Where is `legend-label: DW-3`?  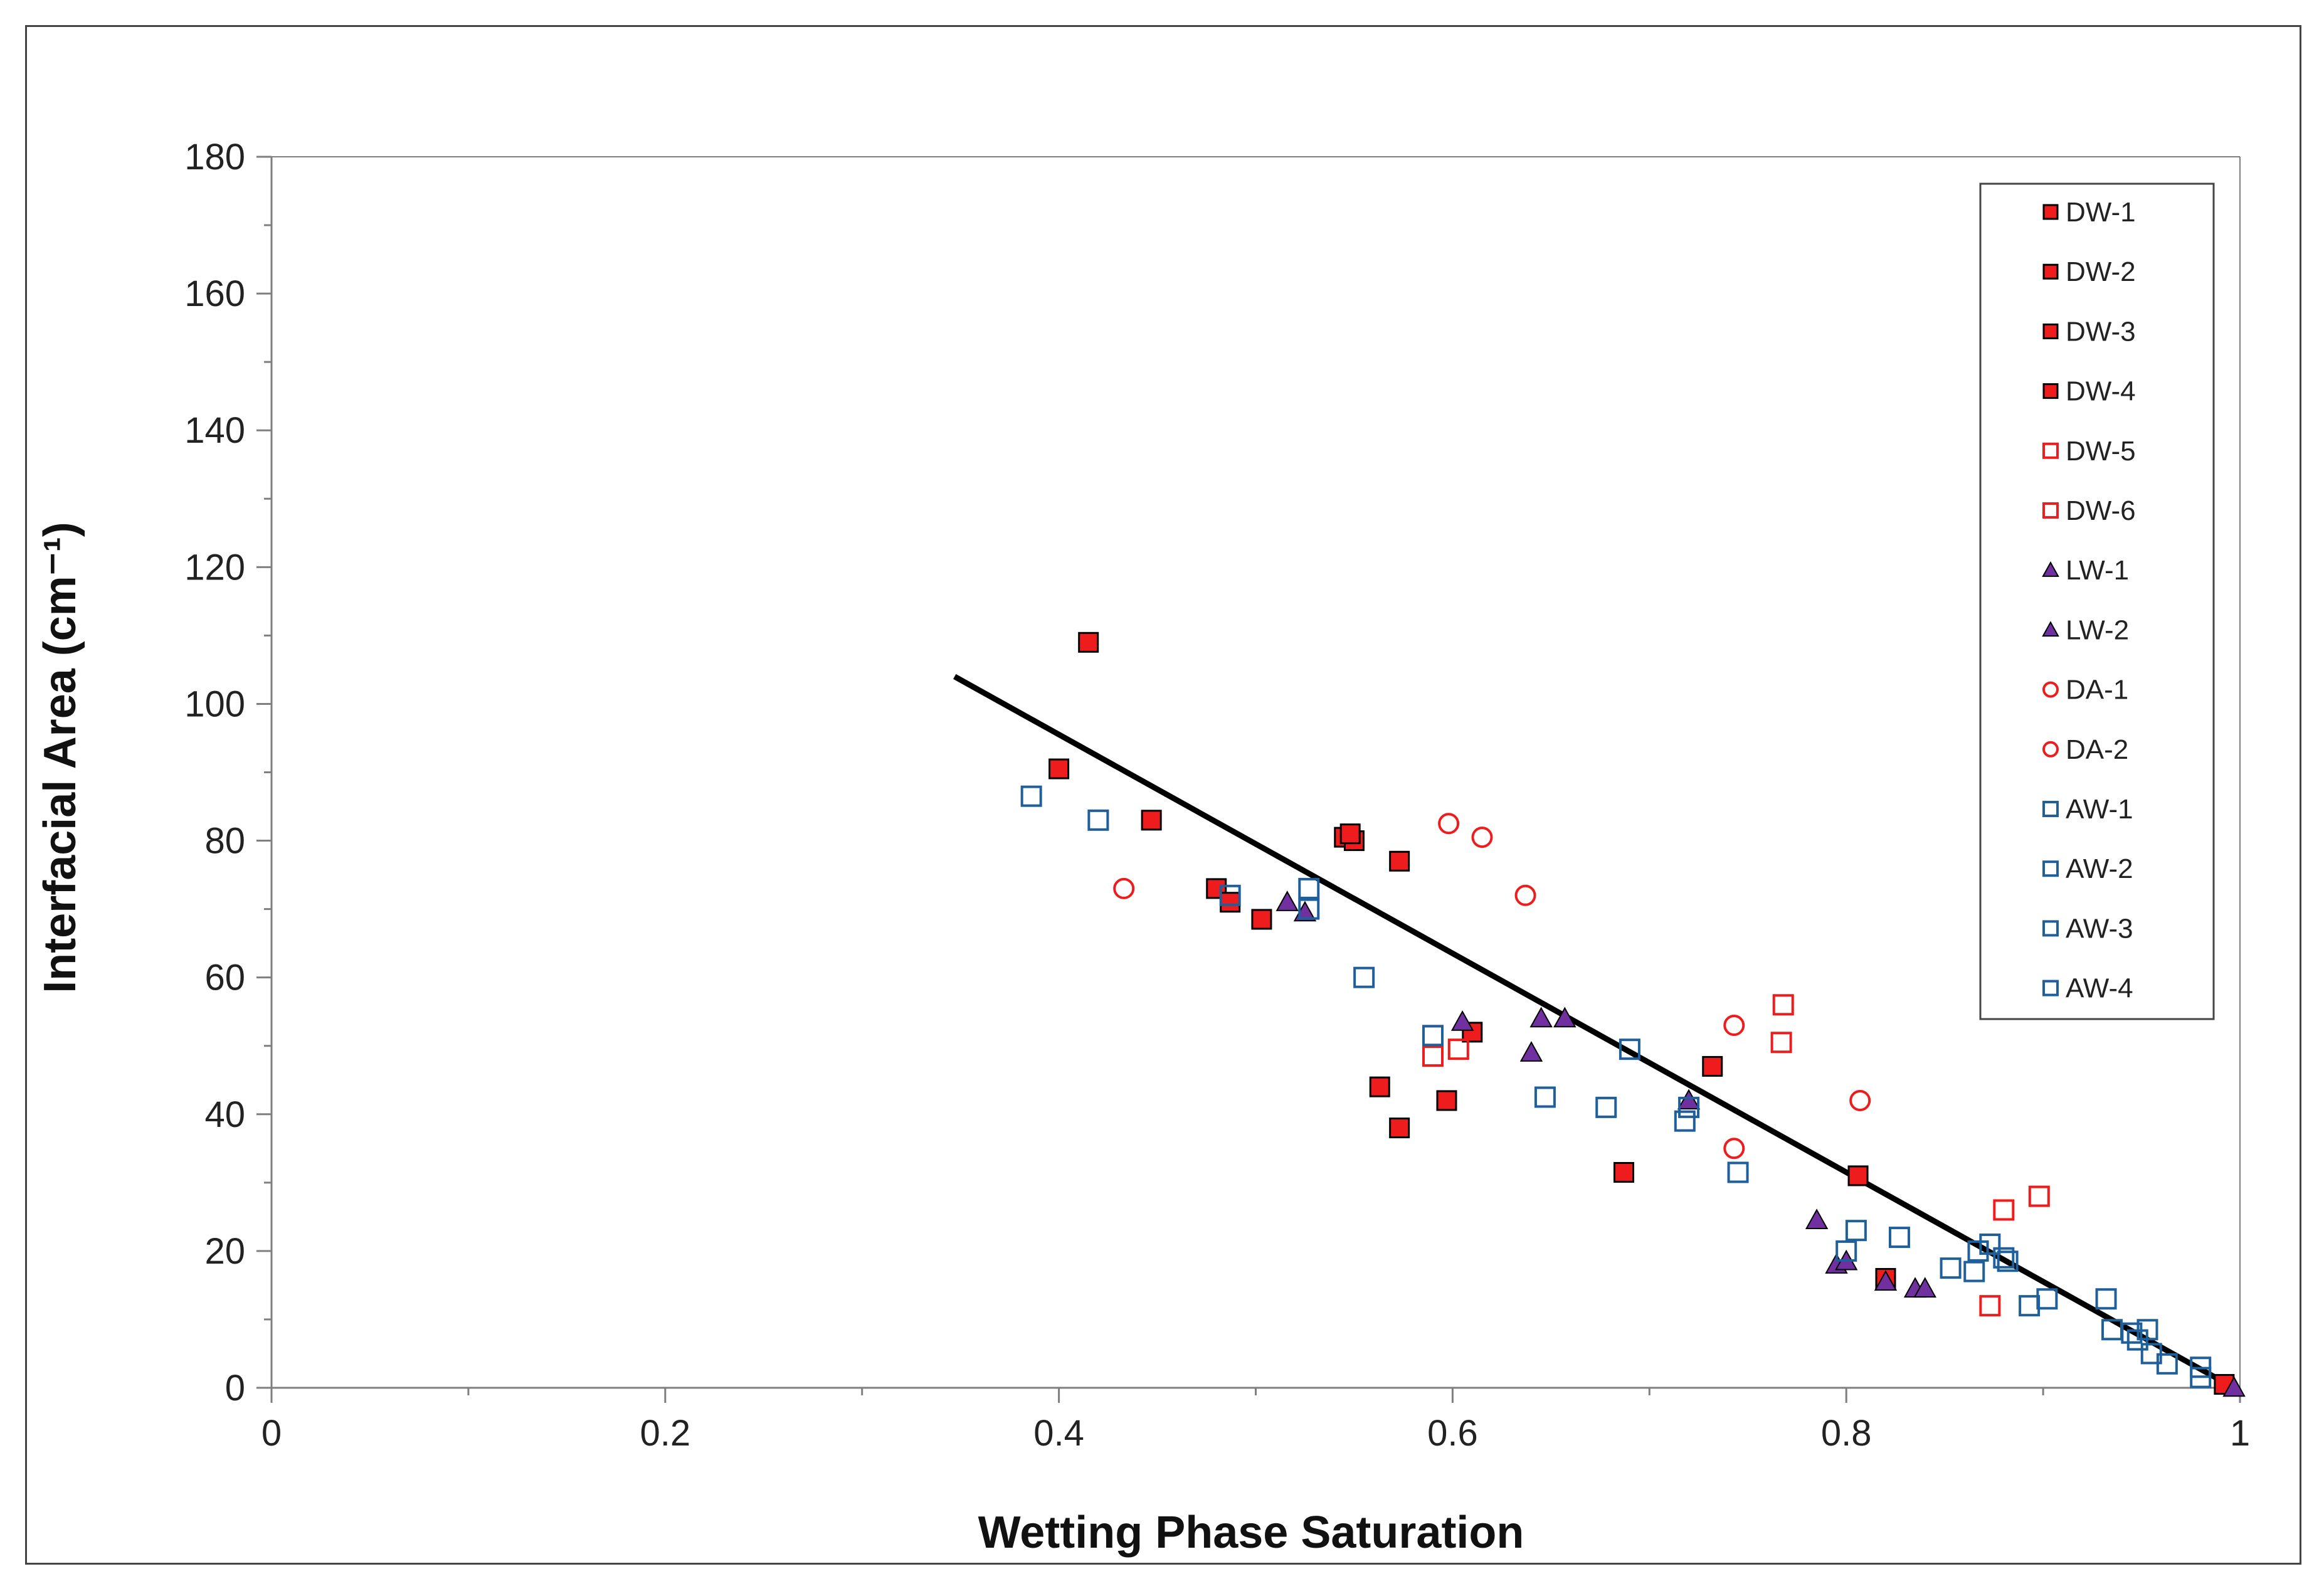 legend-label: DW-3 is located at coordinates (2101, 331).